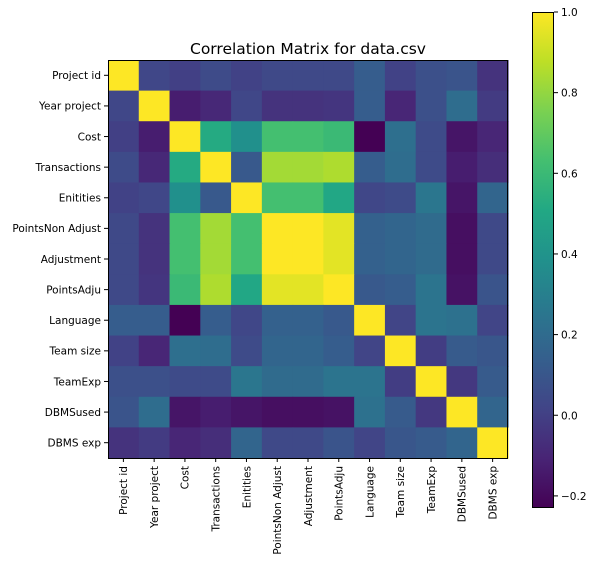 Image resolution: width=598 pixels, height=568 pixels. Describe the element at coordinates (569, 174) in the screenshot. I see `colorbar-tick-label: 0.6` at that location.